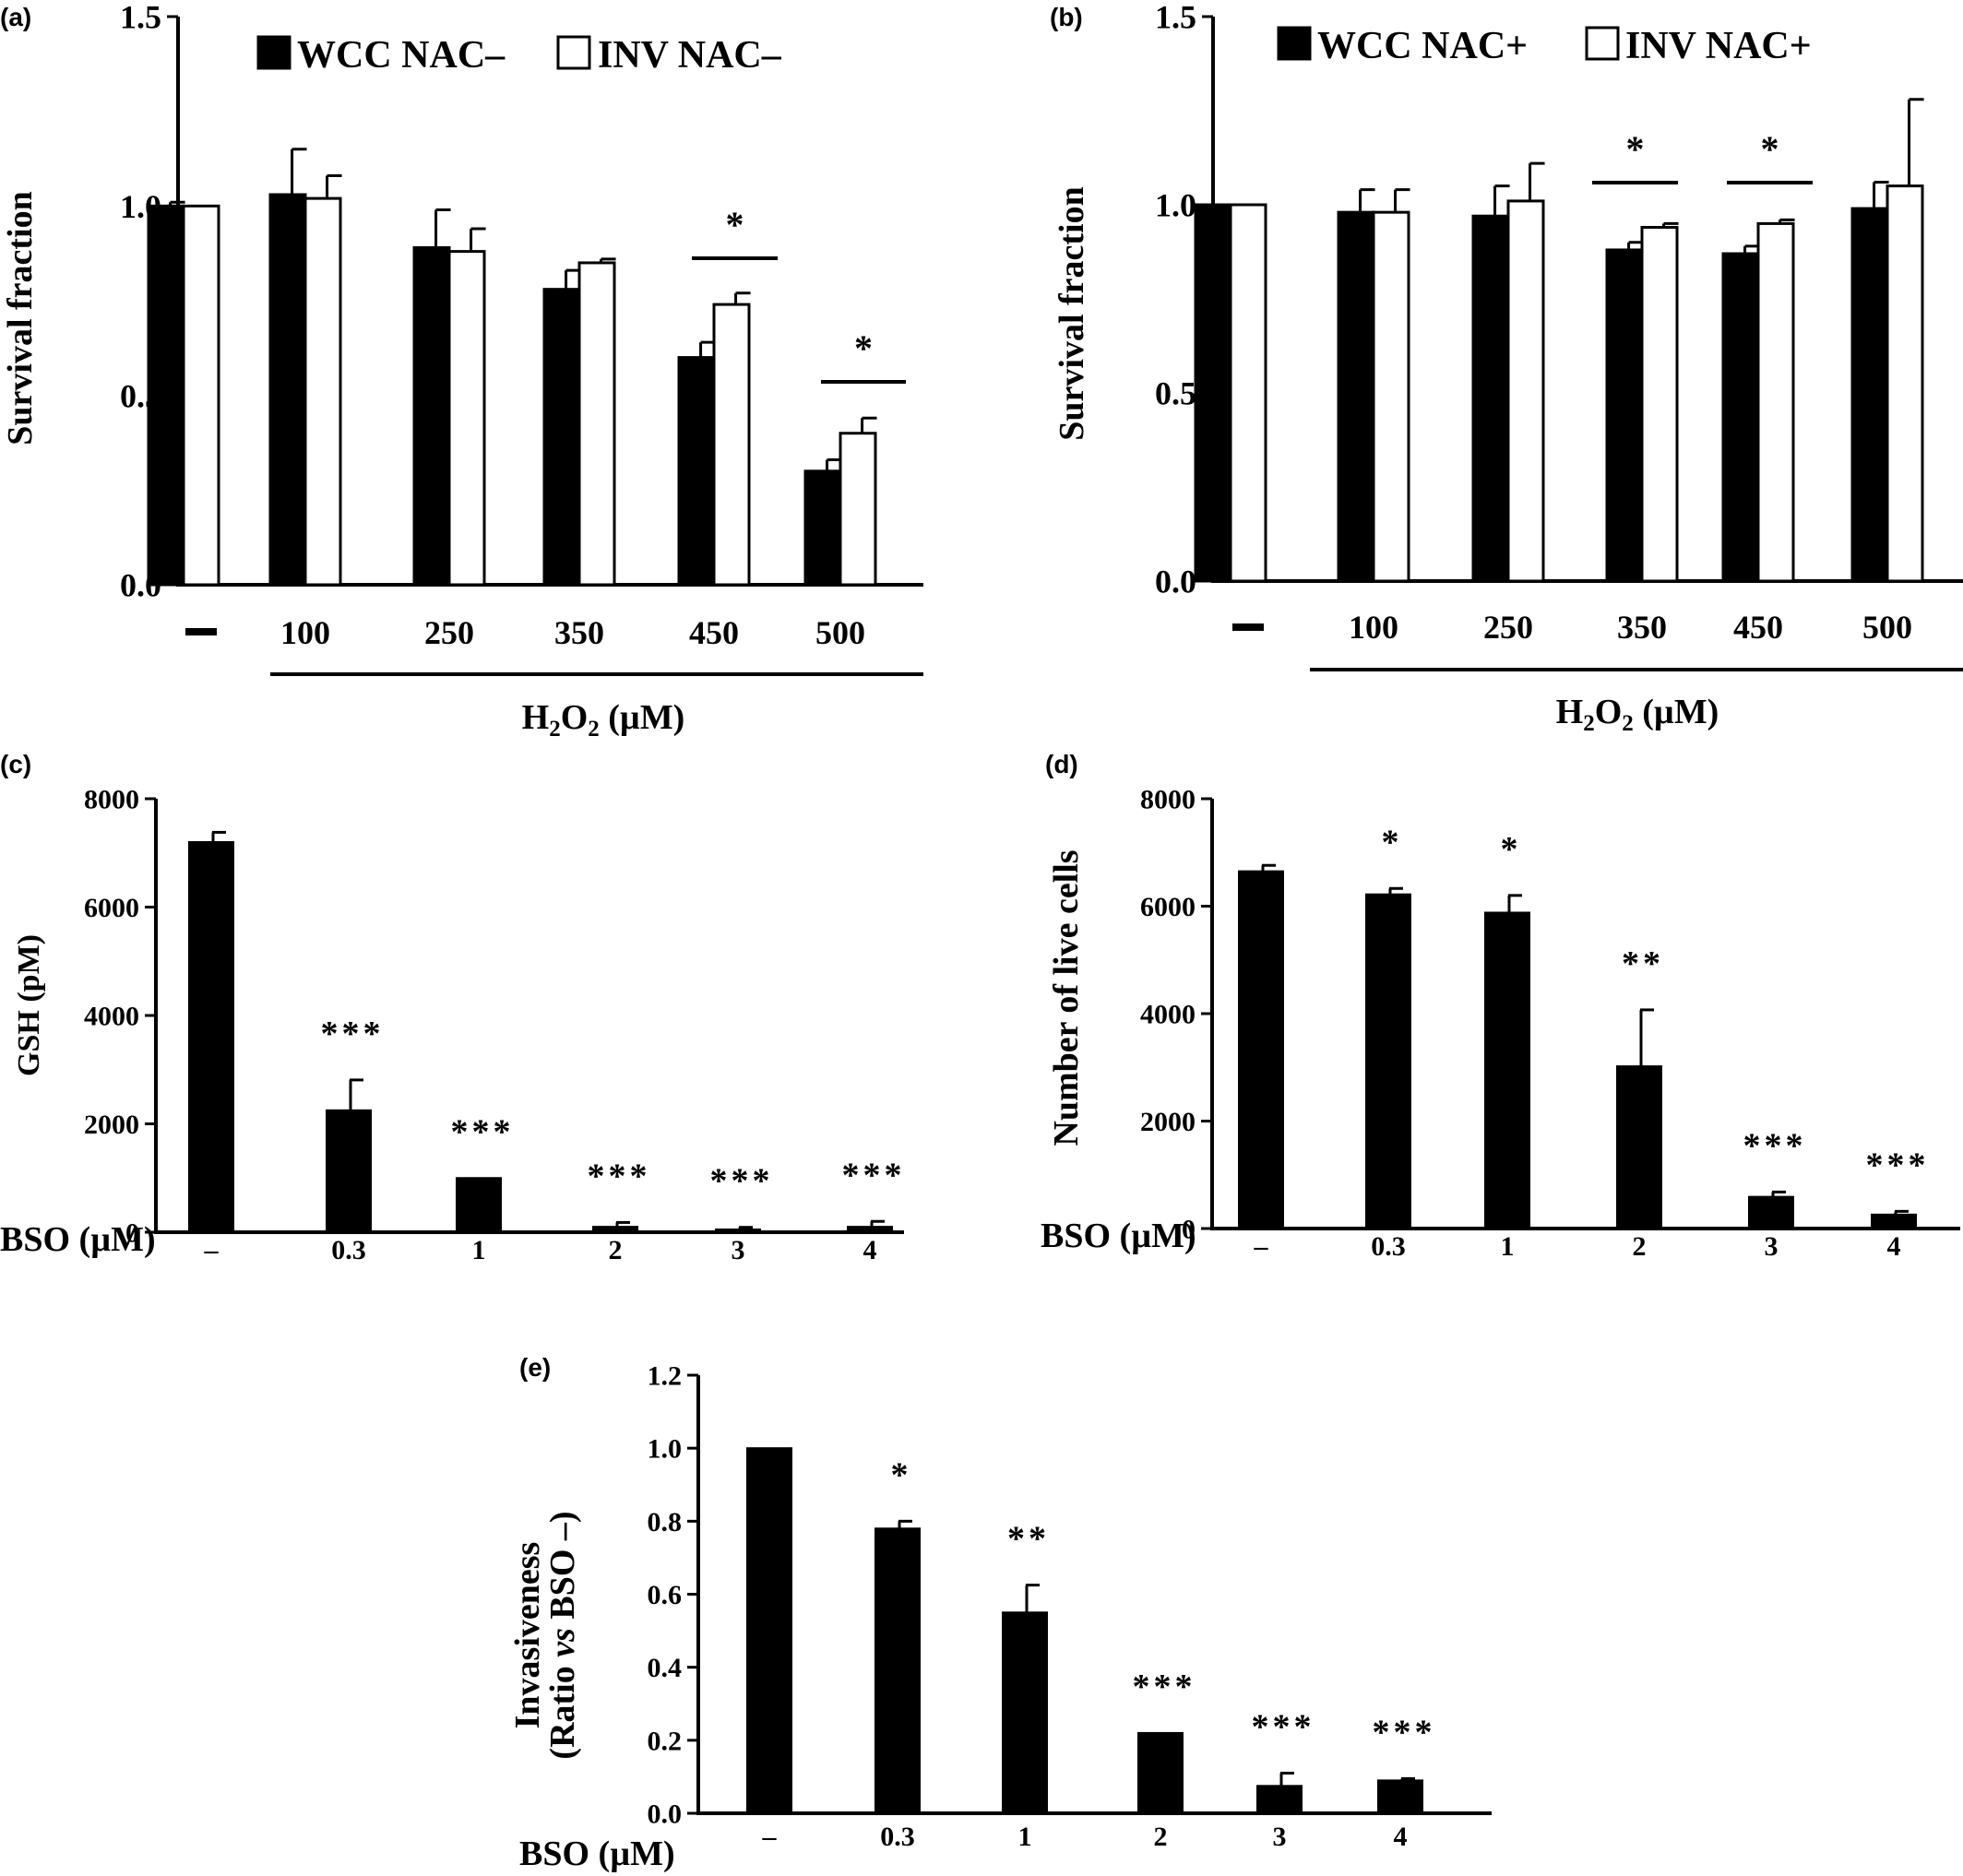 The image size is (1963, 1876). I want to click on x-tick-label-b: 100, so click(1373, 628).